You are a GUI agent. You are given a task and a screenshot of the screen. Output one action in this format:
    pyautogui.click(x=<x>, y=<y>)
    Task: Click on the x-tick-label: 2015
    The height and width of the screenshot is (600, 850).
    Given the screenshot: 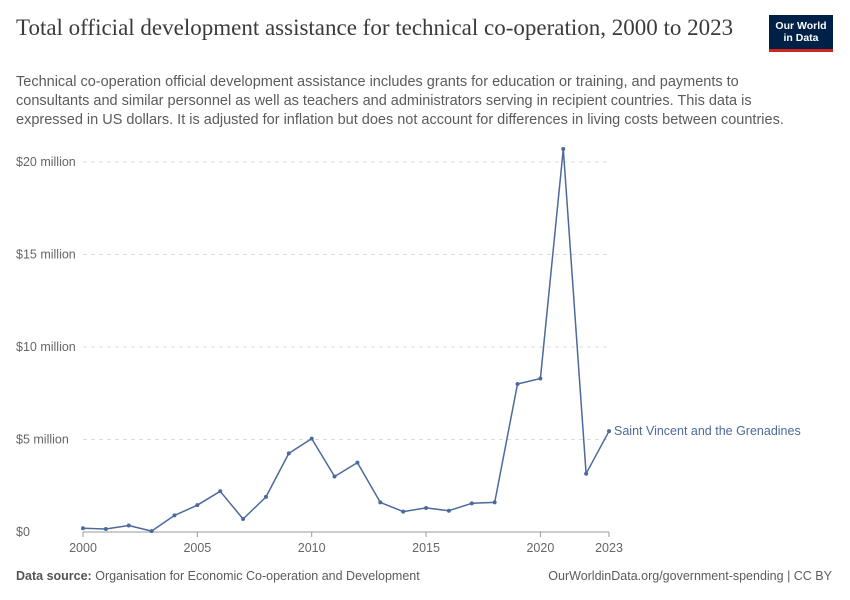 What is the action you would take?
    pyautogui.click(x=426, y=548)
    